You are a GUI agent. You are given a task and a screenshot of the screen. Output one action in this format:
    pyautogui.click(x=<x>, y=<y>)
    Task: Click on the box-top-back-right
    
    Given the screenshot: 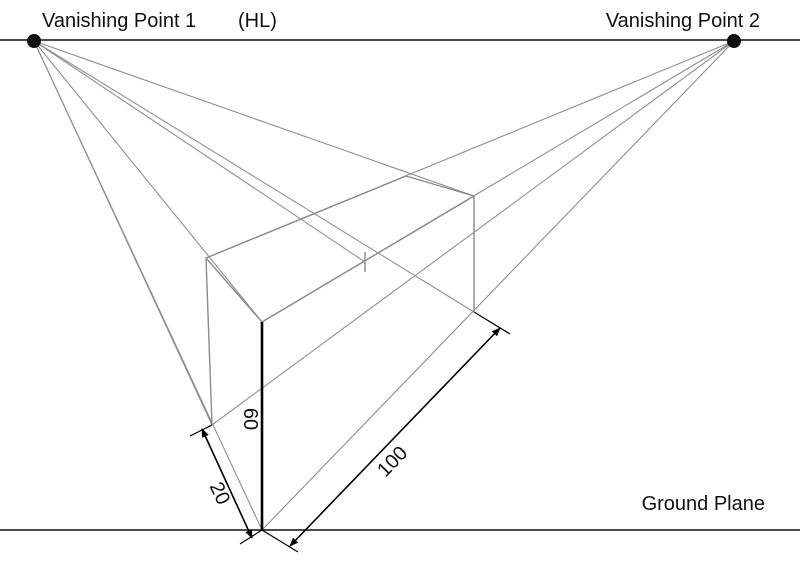 What is the action you would take?
    pyautogui.click(x=306, y=217)
    